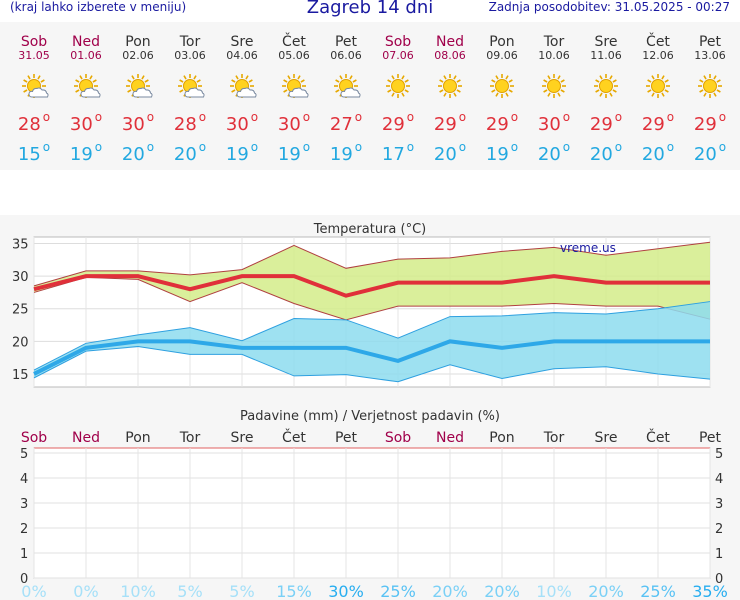  I want to click on precipitation-day-label: Sob, so click(34, 438).